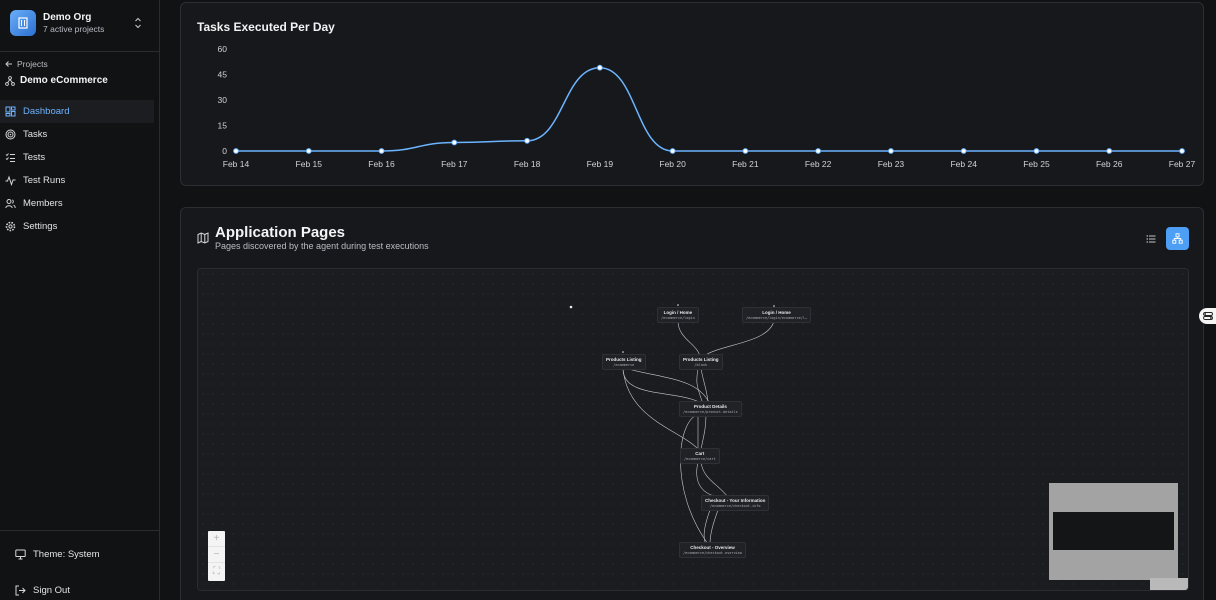 This screenshot has width=1216, height=600. Describe the element at coordinates (223, 75) in the screenshot. I see `y-tick-label: 45` at that location.